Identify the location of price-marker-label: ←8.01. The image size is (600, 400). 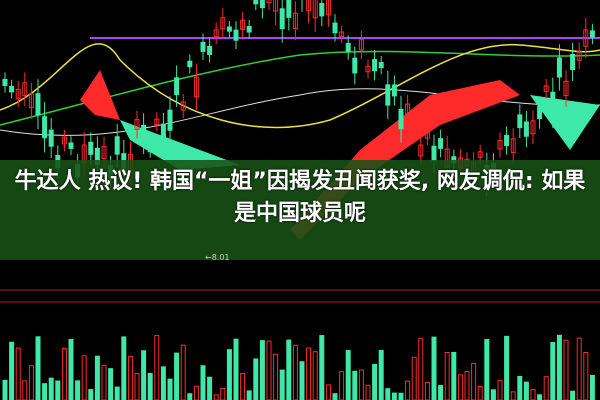
(217, 257).